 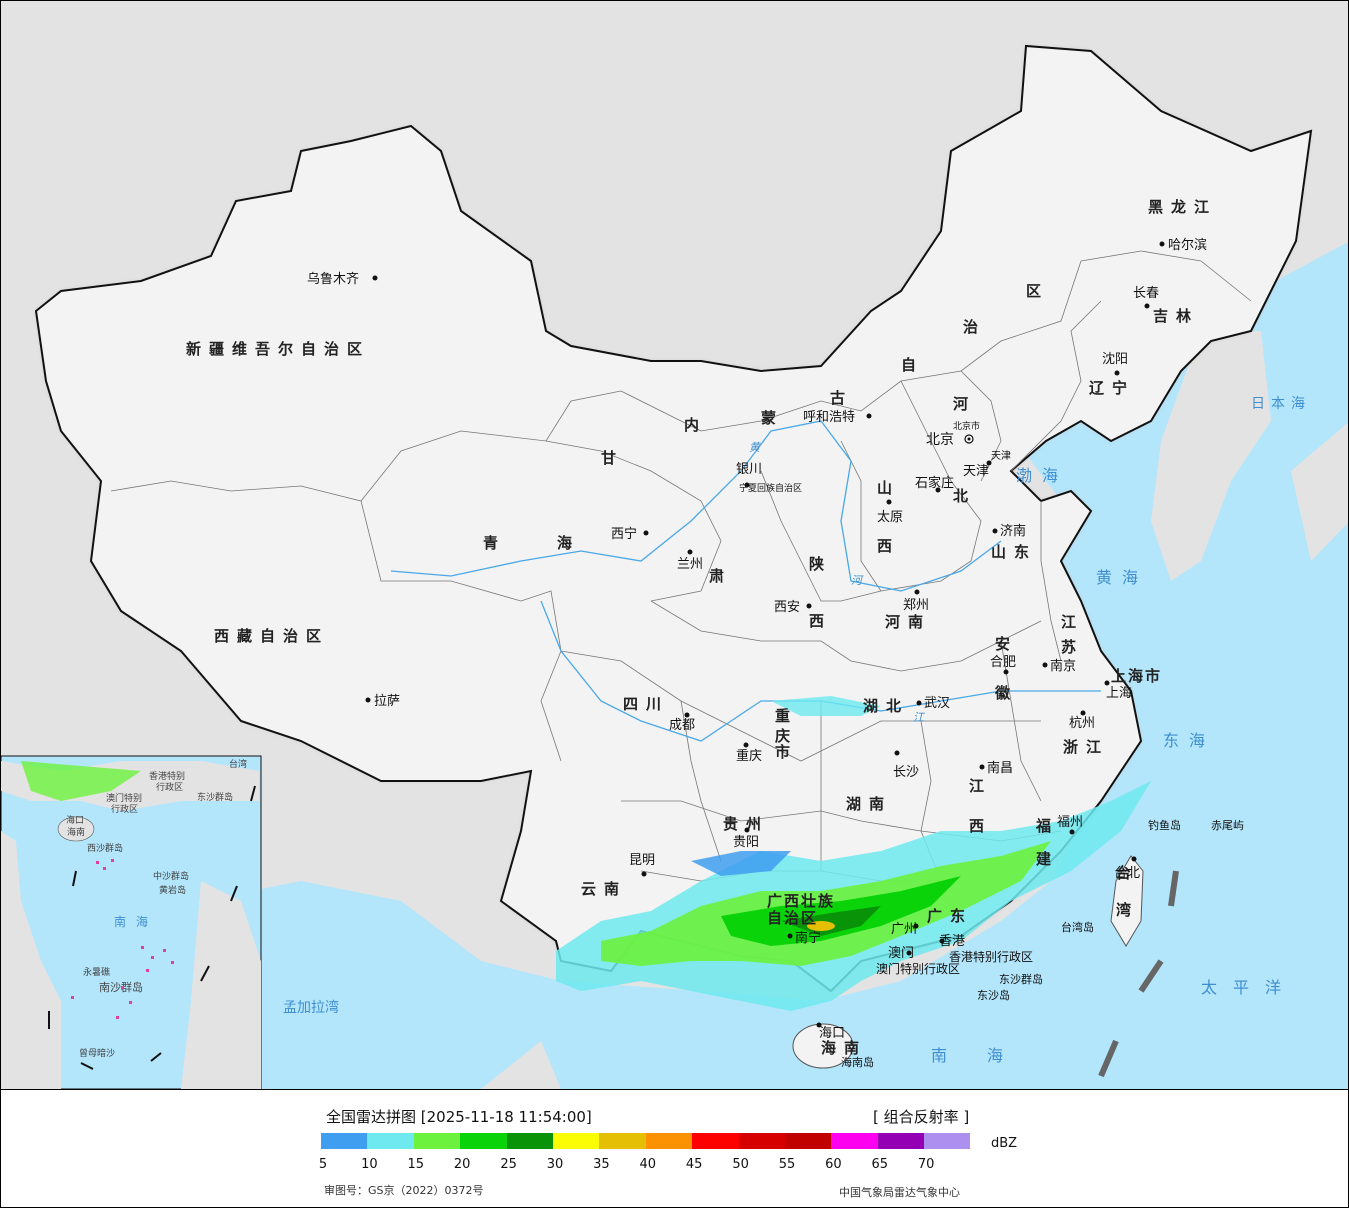 What do you see at coordinates (124, 798) in the screenshot?
I see `inset-macao: 澳门特别` at bounding box center [124, 798].